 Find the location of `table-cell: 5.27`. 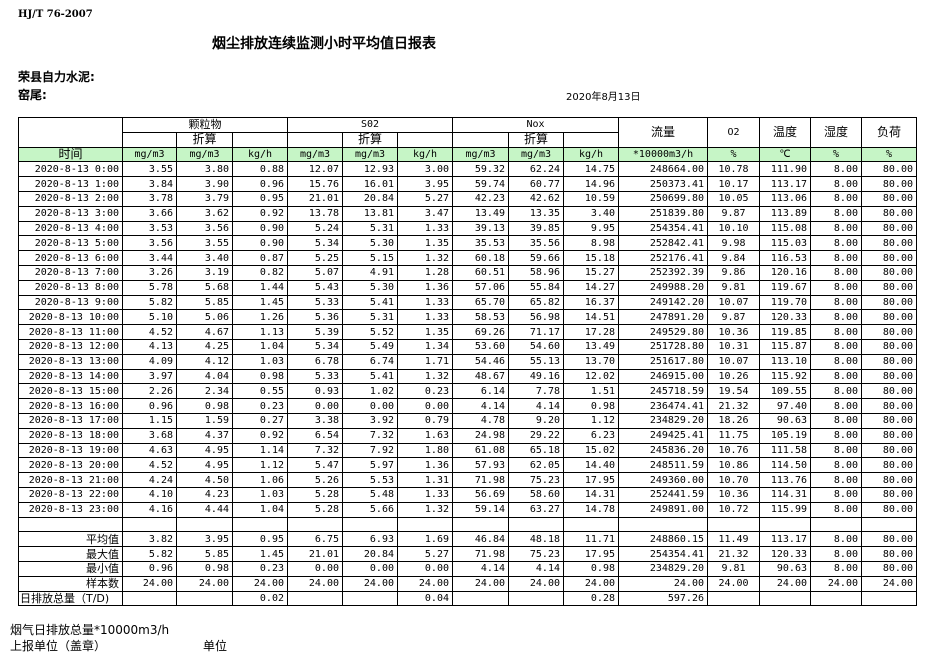

table-cell: 5.27 is located at coordinates (425, 554).